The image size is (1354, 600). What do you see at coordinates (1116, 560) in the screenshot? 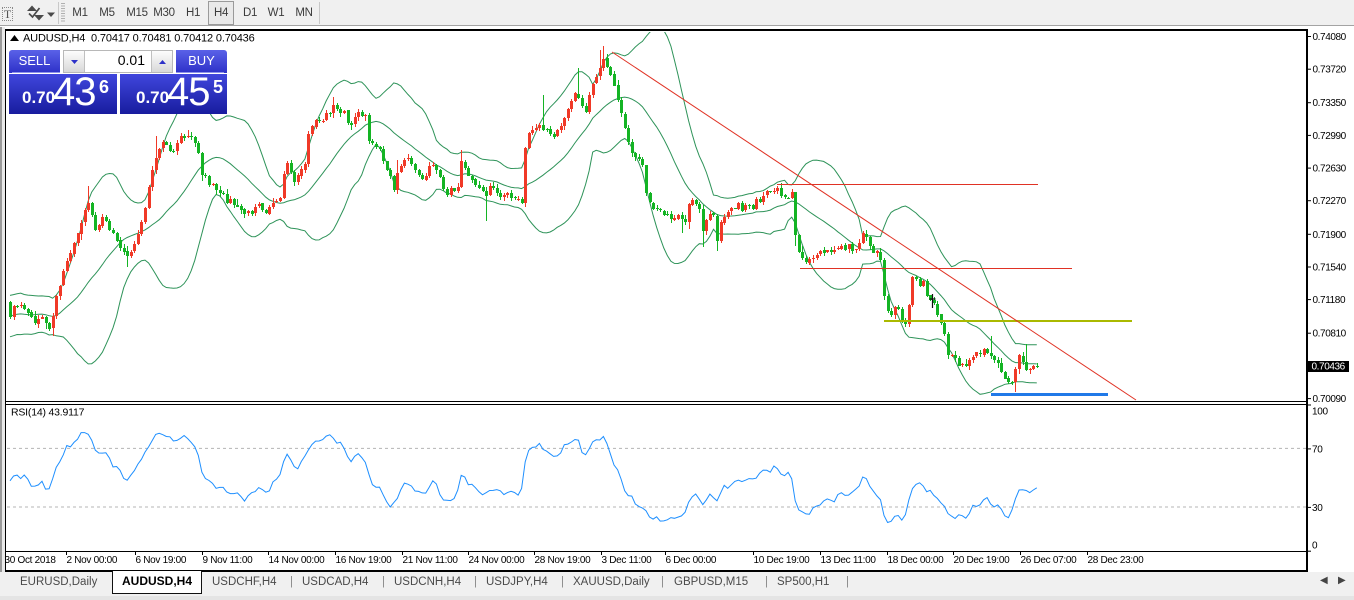
I see `svg-text: 28 Dec 23:00` at bounding box center [1116, 560].